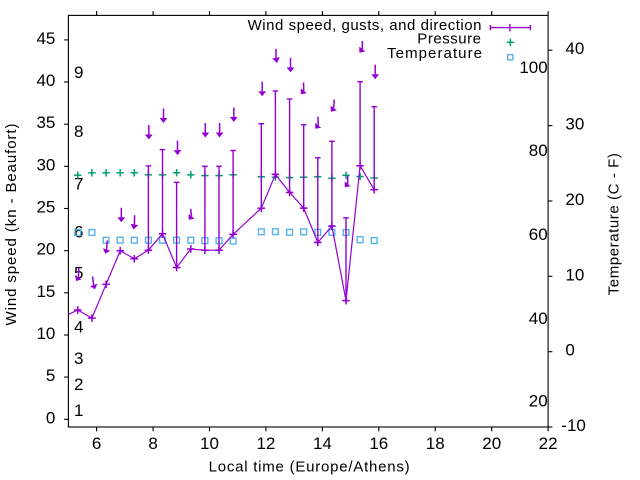 This screenshot has width=640, height=480. Describe the element at coordinates (78, 384) in the screenshot. I see `svg-text: 2` at that location.